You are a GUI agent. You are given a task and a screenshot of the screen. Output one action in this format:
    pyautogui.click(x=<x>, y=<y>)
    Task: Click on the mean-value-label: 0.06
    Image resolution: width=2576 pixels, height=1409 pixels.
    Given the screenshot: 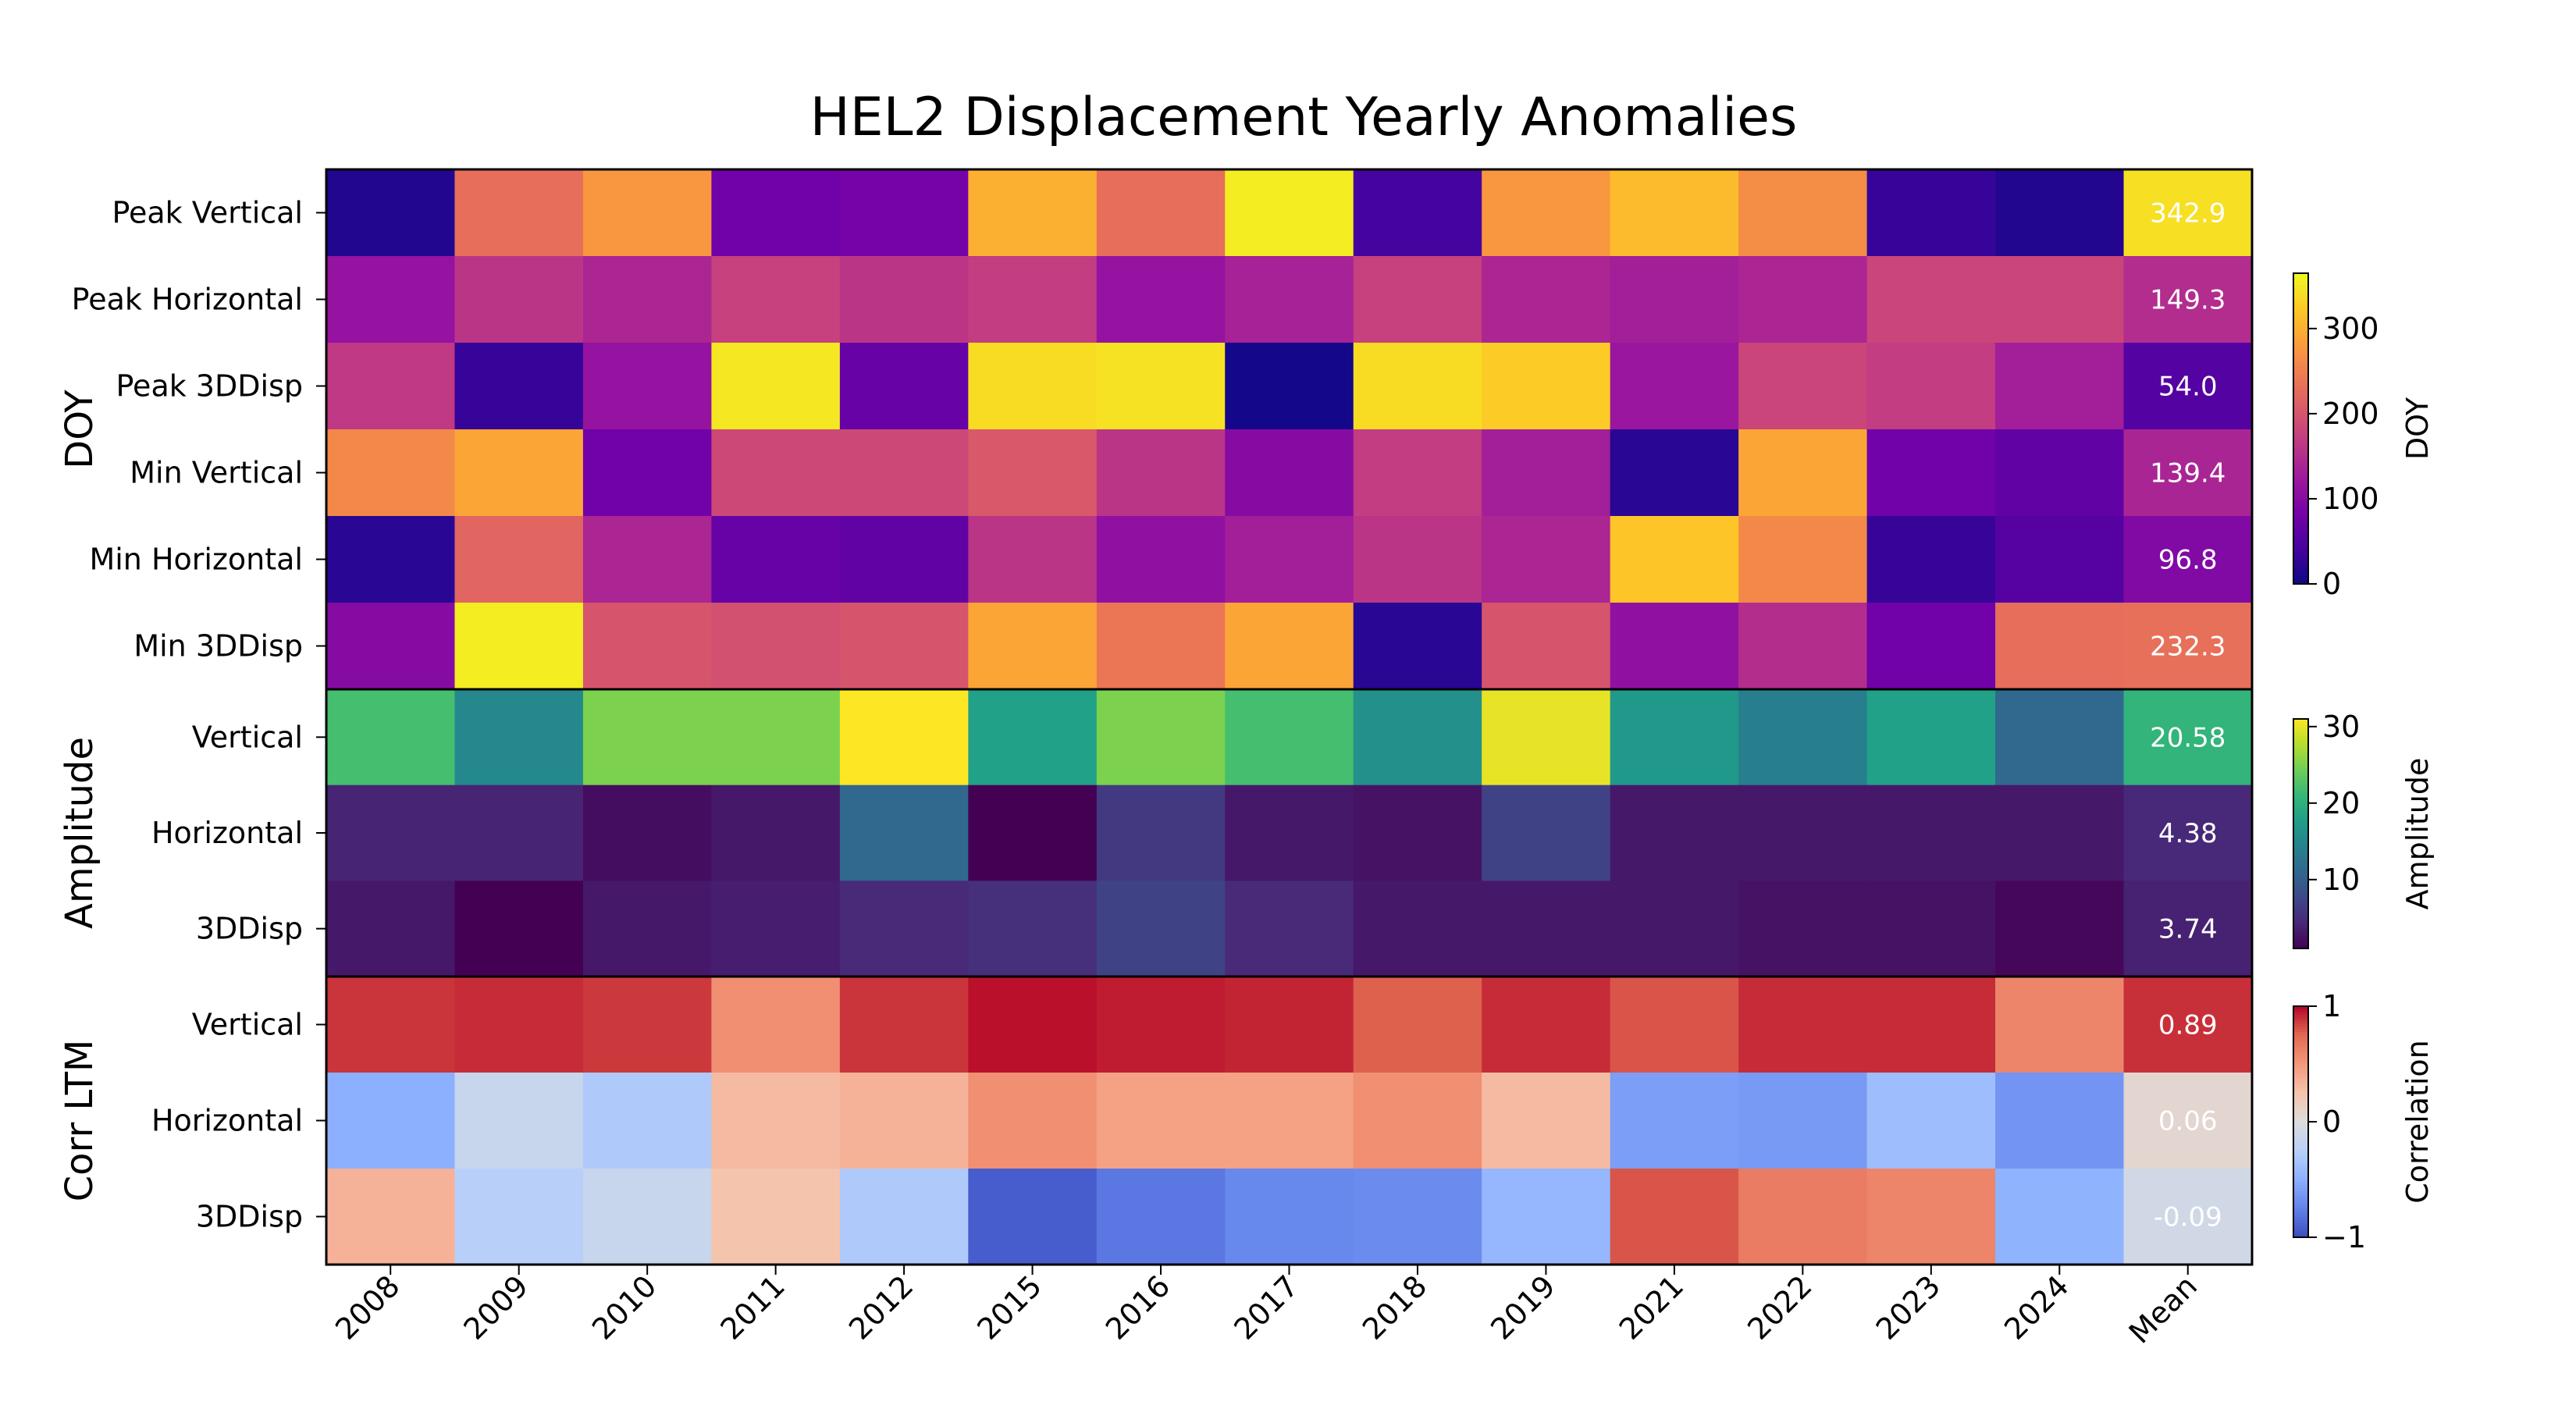 What is the action you would take?
    pyautogui.click(x=2188, y=1121)
    